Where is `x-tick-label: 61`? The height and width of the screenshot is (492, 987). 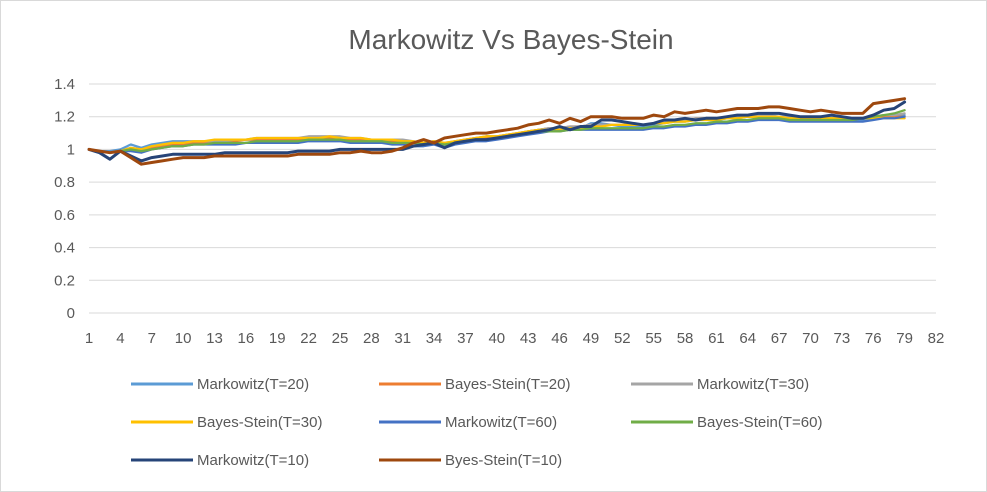
x-tick-label: 61 is located at coordinates (716, 338).